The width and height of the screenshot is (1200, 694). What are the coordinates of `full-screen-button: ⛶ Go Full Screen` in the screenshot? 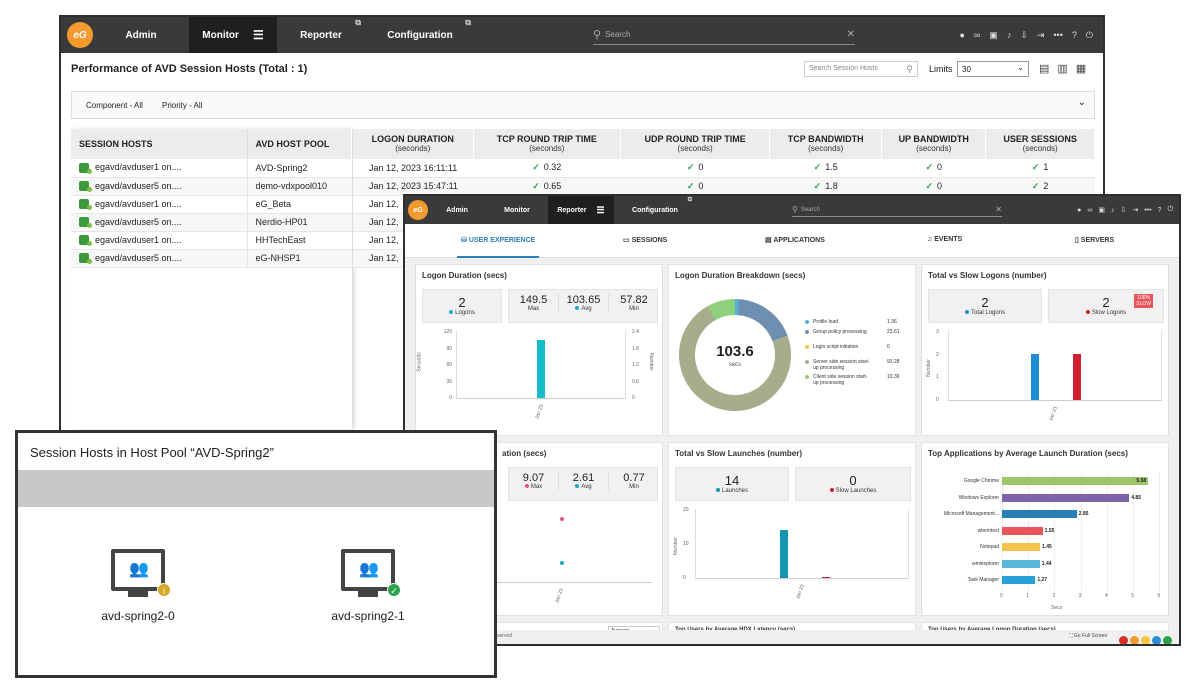 It's located at (1088, 636).